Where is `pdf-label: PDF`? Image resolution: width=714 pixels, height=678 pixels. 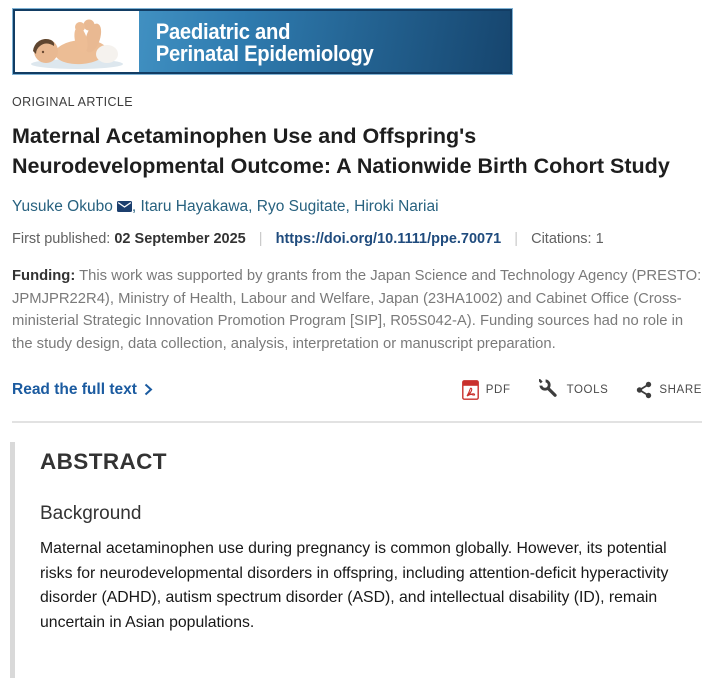
pdf-label: PDF is located at coordinates (498, 389).